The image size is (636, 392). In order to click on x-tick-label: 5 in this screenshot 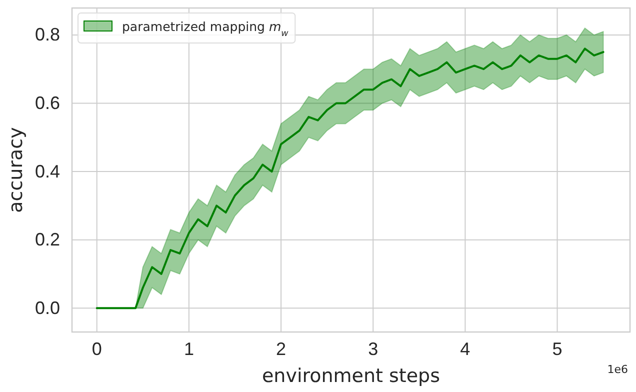, I will do `click(557, 348)`.